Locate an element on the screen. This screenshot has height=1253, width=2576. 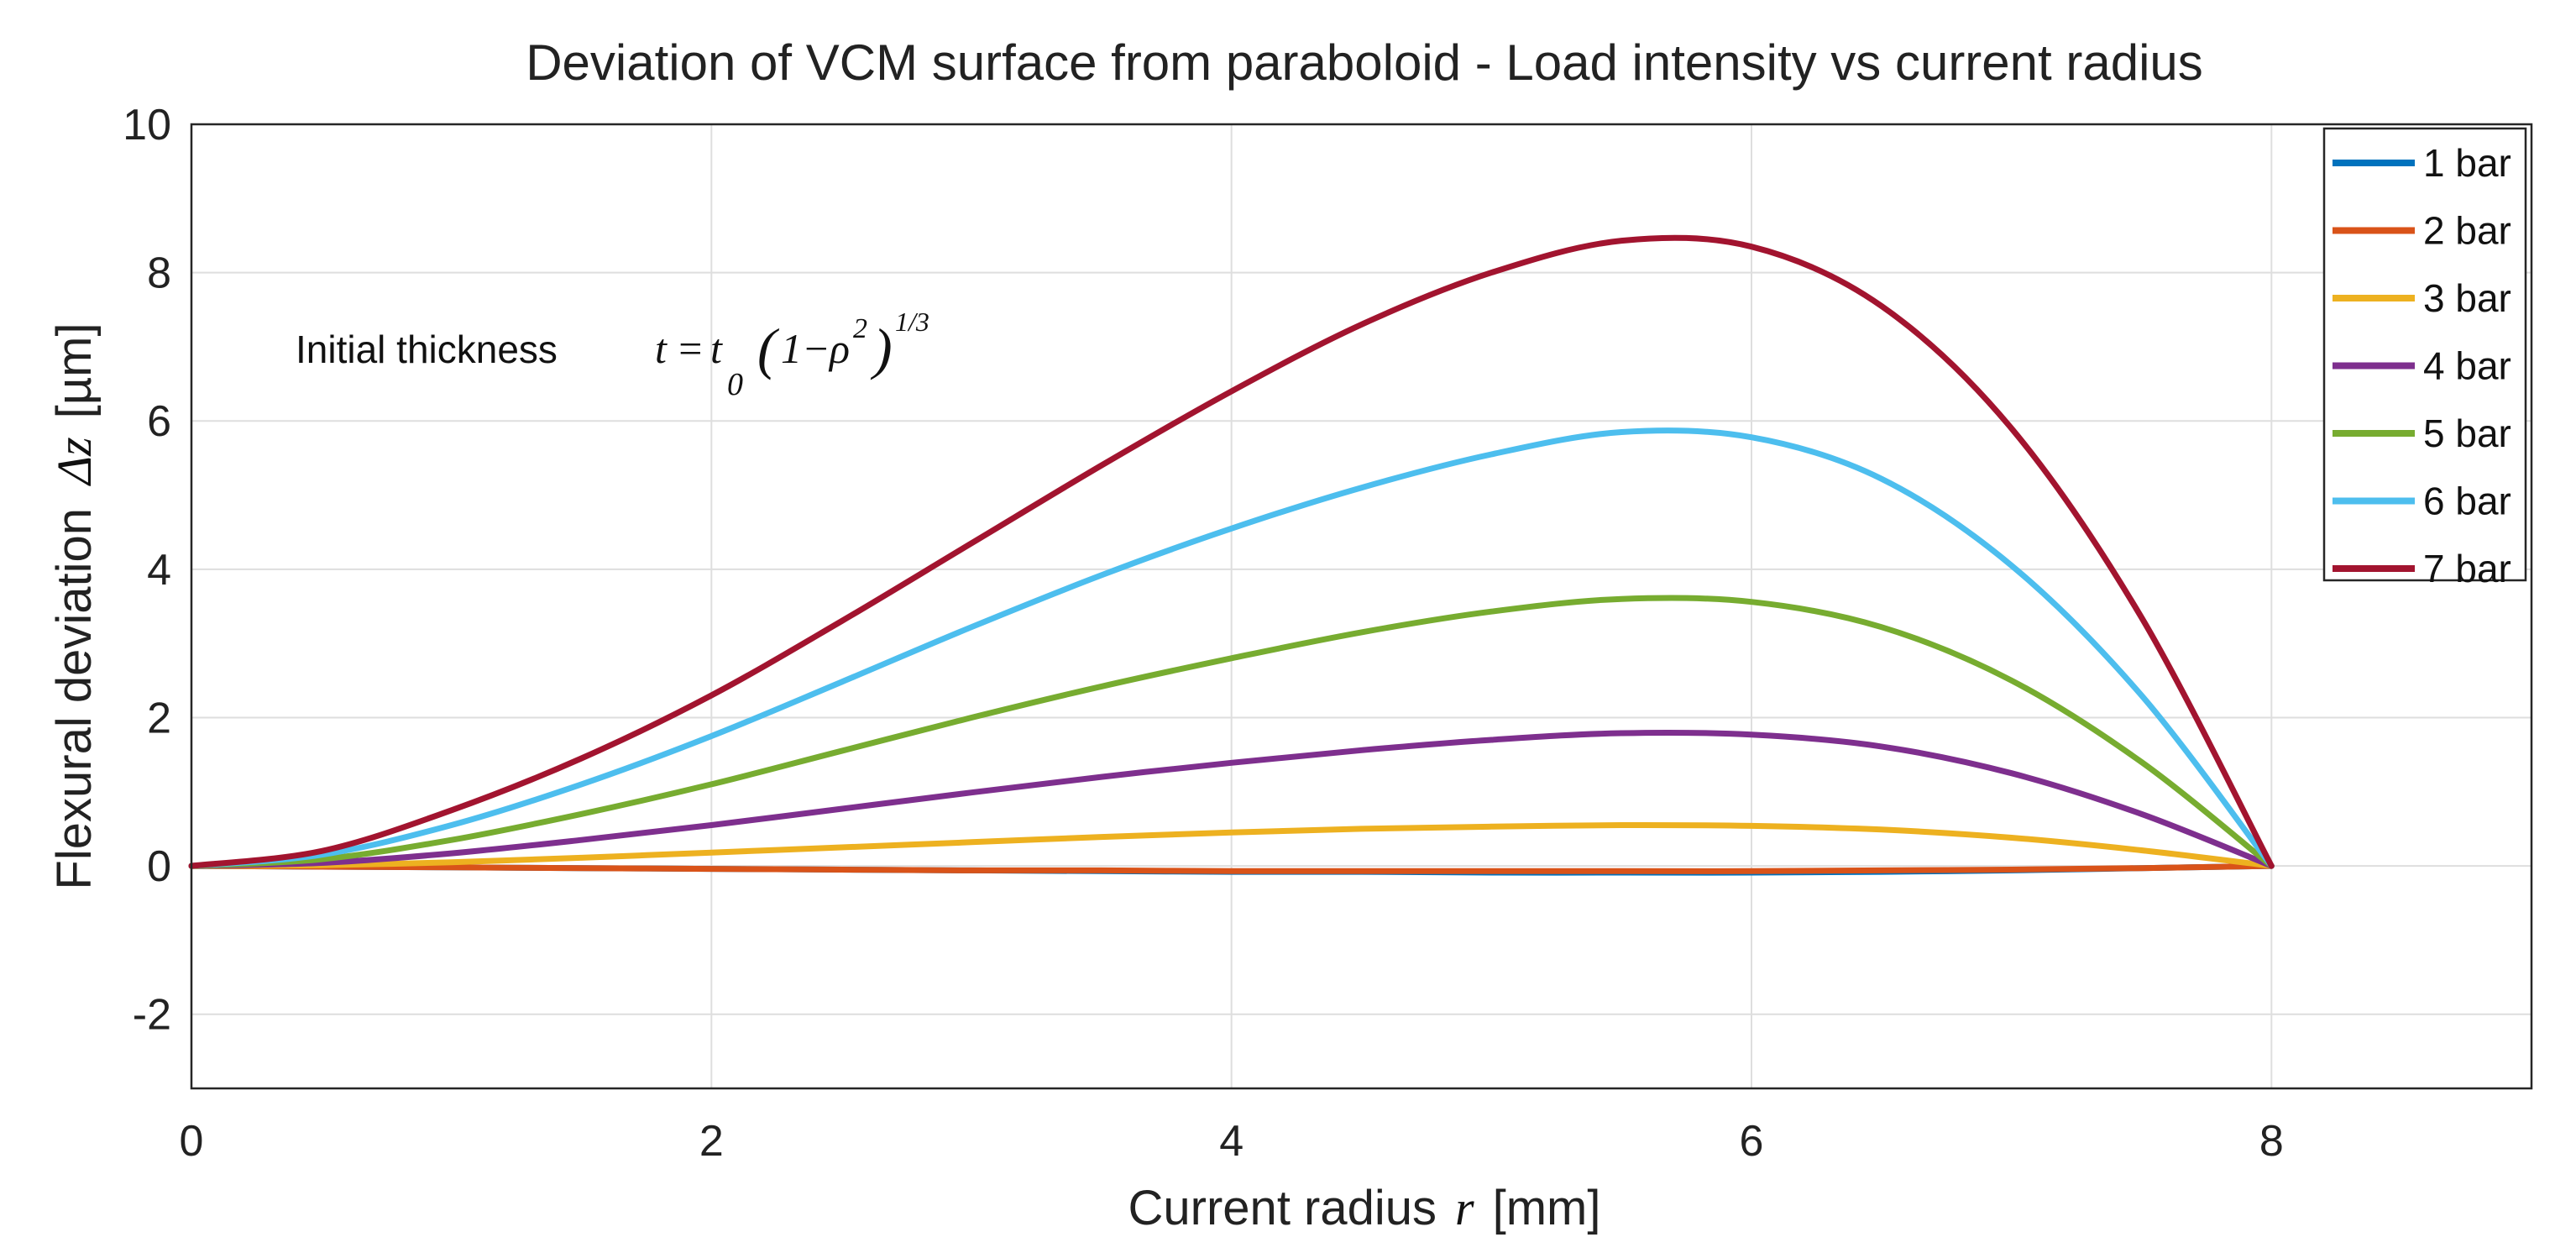
series-line-4-bar is located at coordinates (1231, 799).